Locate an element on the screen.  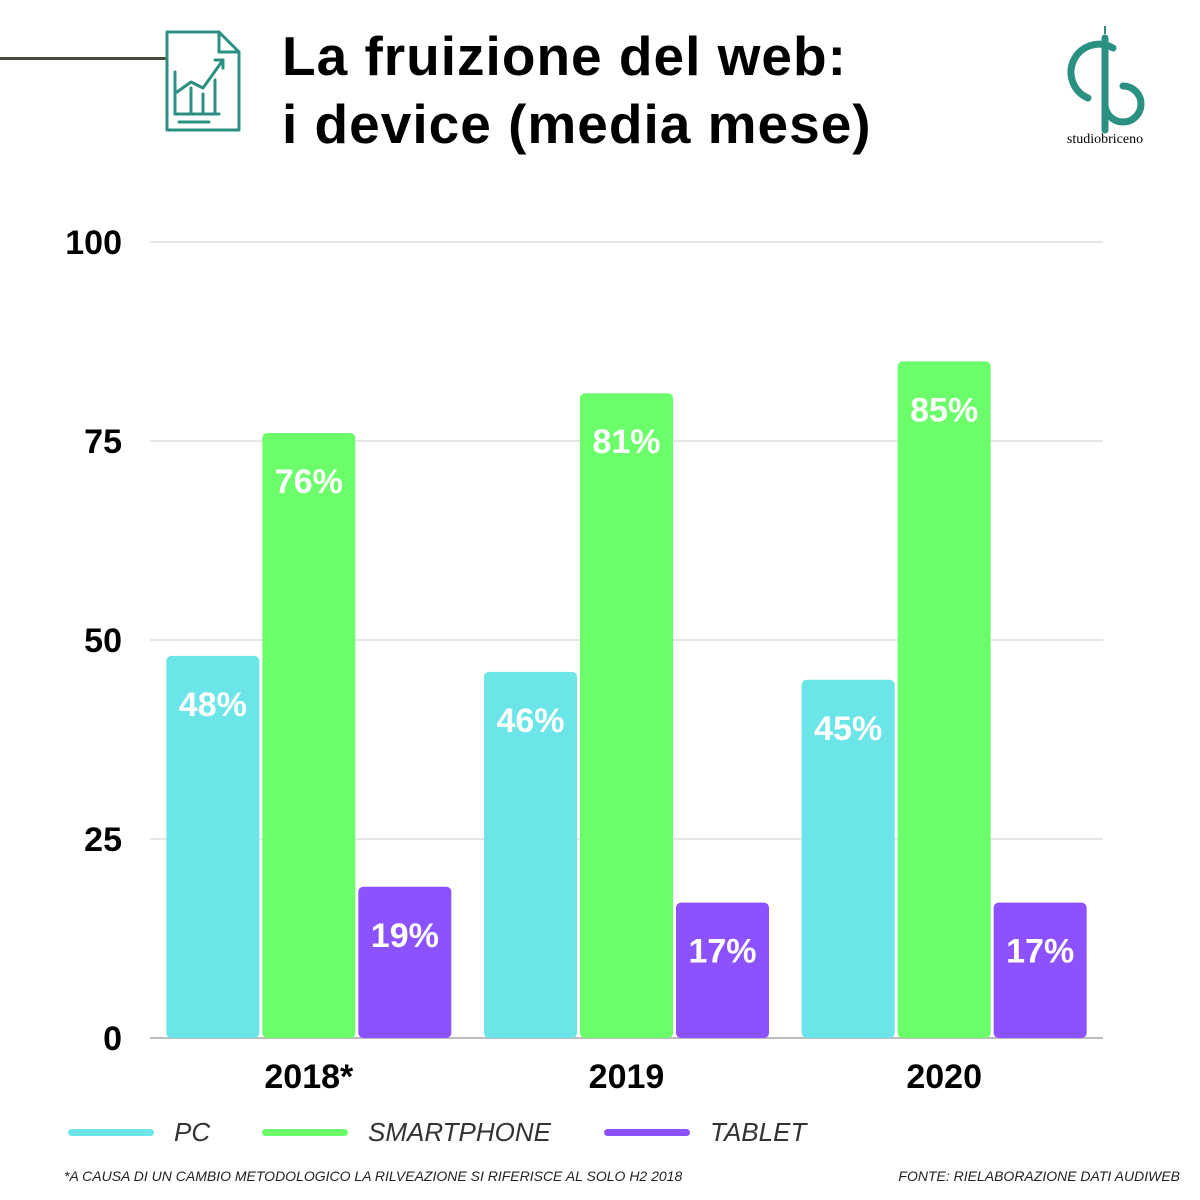
y-tick-label: 0 is located at coordinates (112, 1039).